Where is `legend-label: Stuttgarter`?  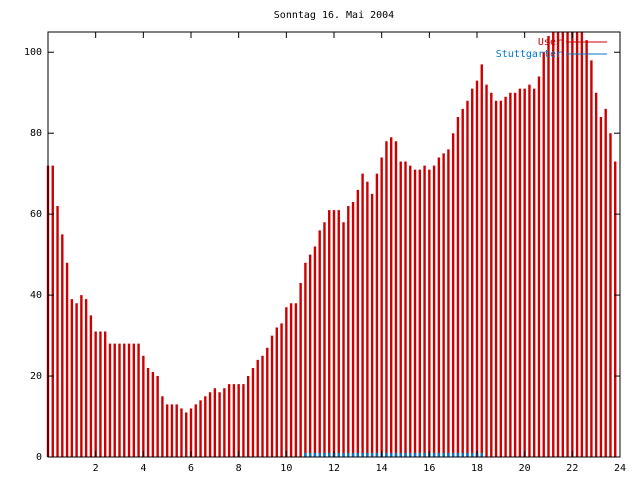
legend-label: Stuttgarter is located at coordinates (529, 54).